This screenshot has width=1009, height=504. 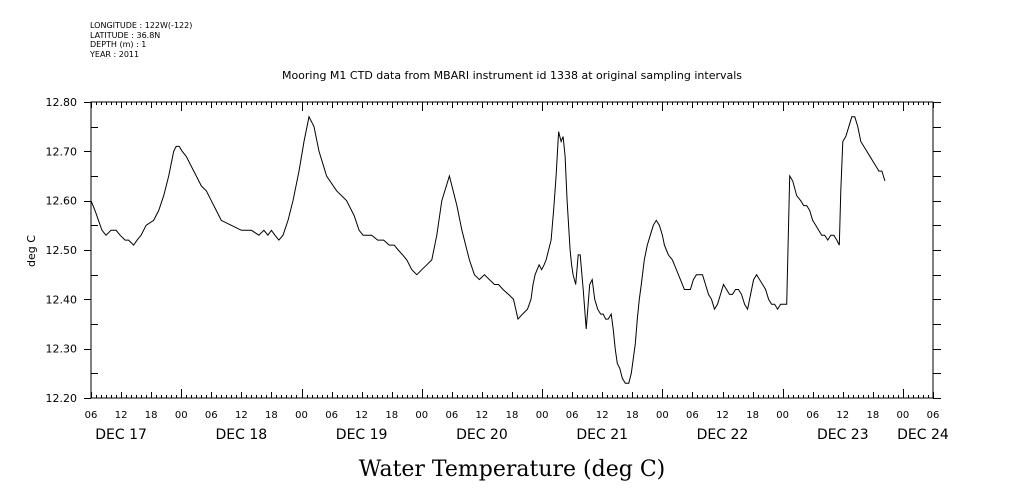 What do you see at coordinates (362, 435) in the screenshot?
I see `x-day-label: DEC 19` at bounding box center [362, 435].